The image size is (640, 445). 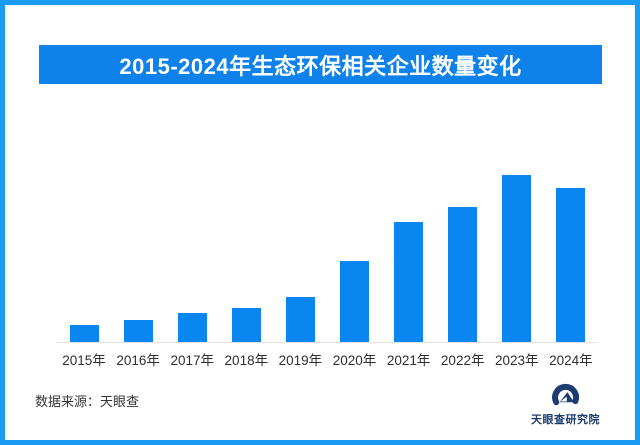 What do you see at coordinates (87, 401) in the screenshot?
I see `source-text: 数据来源：天眼查` at bounding box center [87, 401].